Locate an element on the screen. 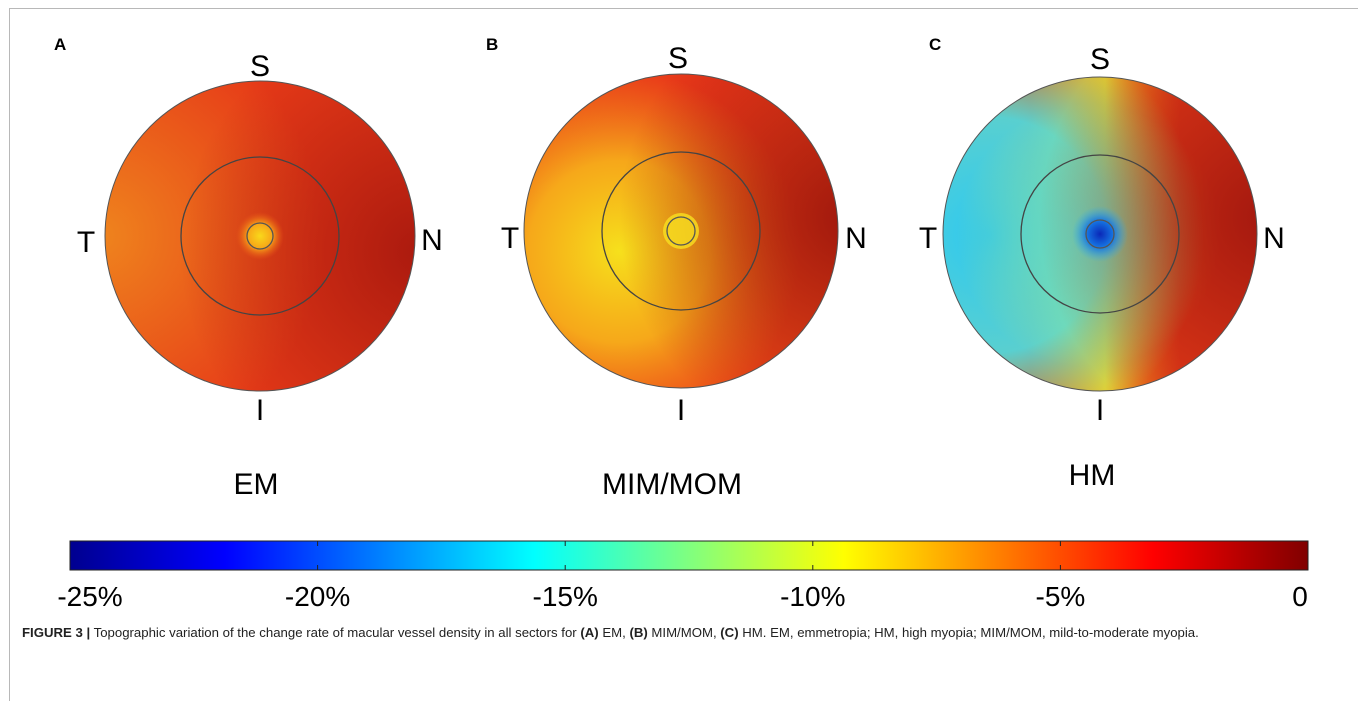  caption-label: FIGURE 3 | is located at coordinates (56, 632).